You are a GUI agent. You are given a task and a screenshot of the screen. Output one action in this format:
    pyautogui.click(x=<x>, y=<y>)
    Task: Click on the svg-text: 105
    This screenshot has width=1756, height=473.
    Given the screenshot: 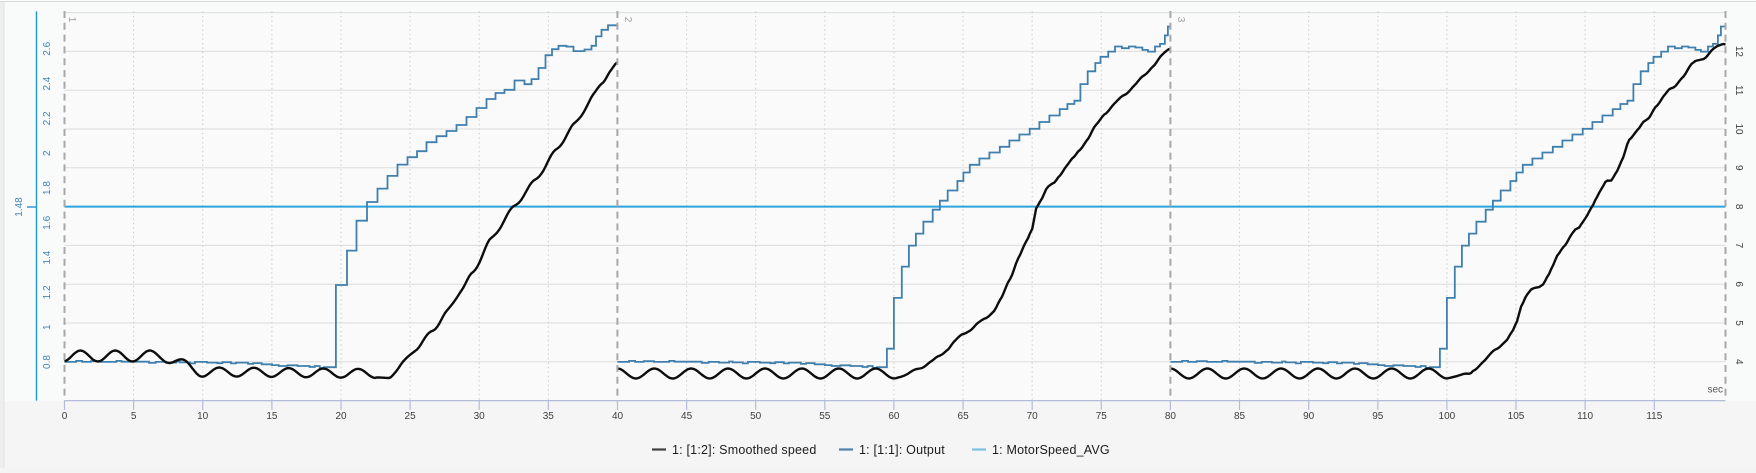 What is the action you would take?
    pyautogui.click(x=1516, y=416)
    